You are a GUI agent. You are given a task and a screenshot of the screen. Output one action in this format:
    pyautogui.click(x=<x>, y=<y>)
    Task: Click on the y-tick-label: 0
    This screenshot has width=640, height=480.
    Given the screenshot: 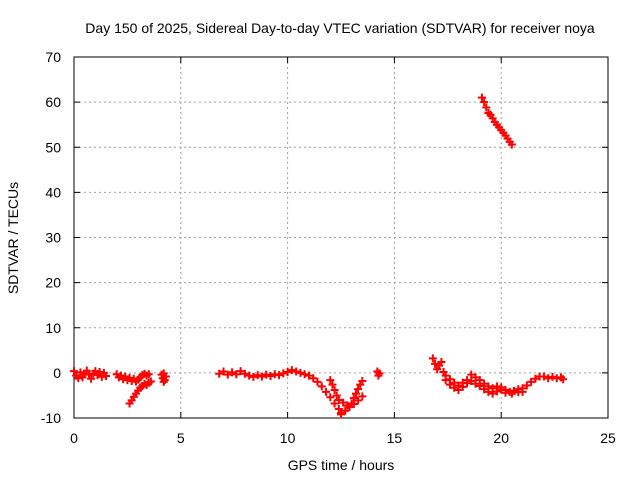 What is the action you would take?
    pyautogui.click(x=57, y=373)
    